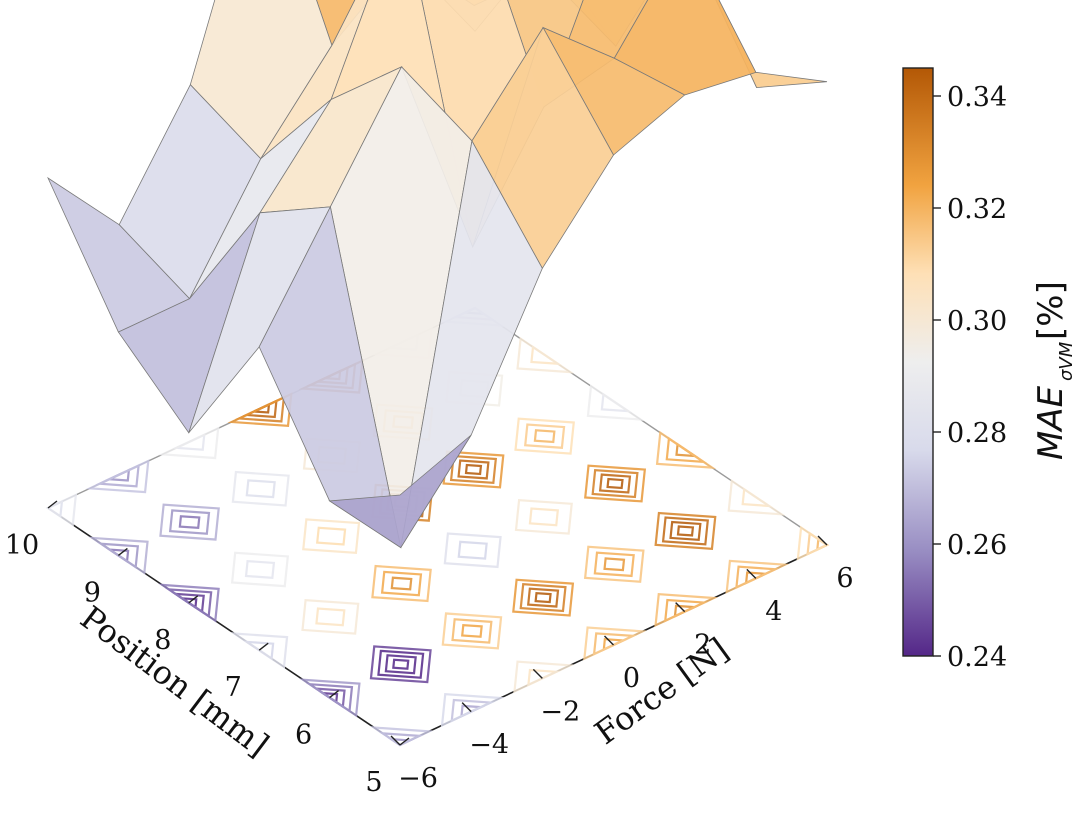 The width and height of the screenshot is (1076, 816). What do you see at coordinates (1053, 370) in the screenshot?
I see `colorbar-label: MAE σVM [%]` at bounding box center [1053, 370].